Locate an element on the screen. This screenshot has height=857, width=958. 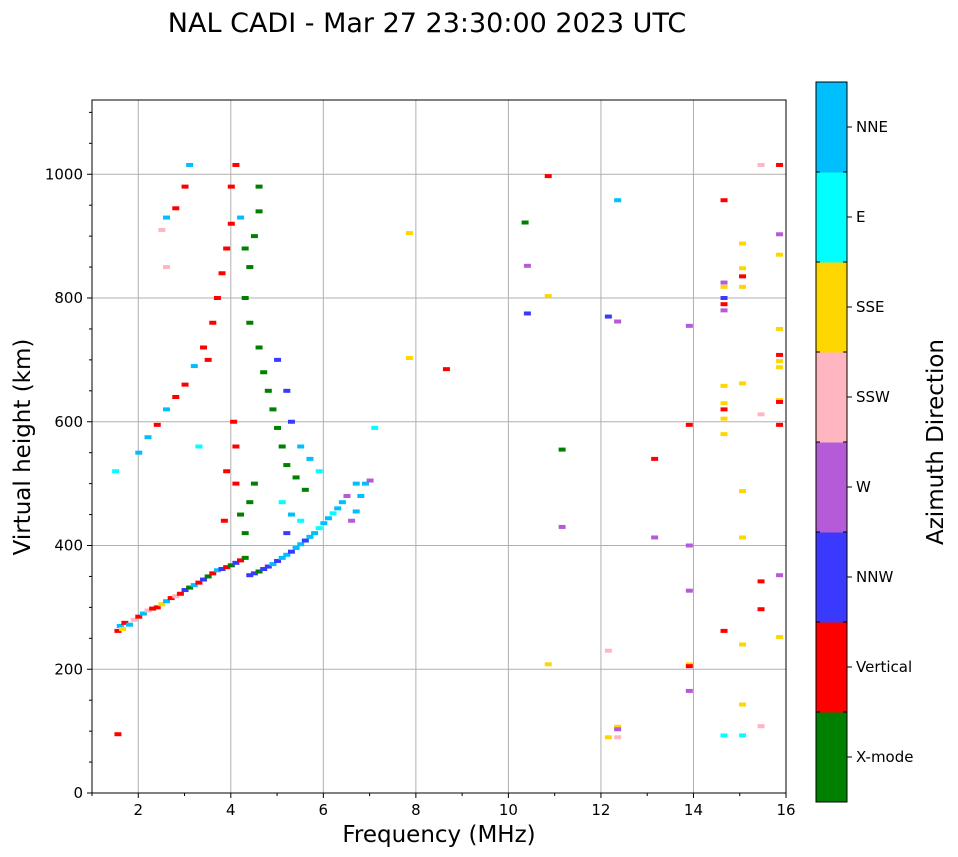
x-tick-label: 8 is located at coordinates (416, 810).